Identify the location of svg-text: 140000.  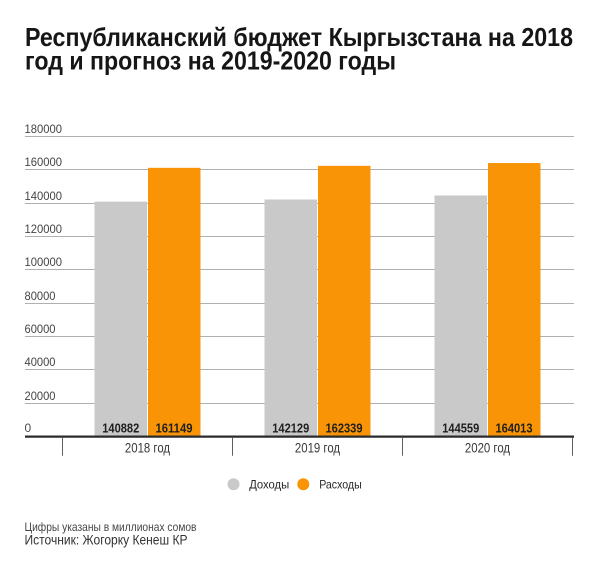
(44, 196).